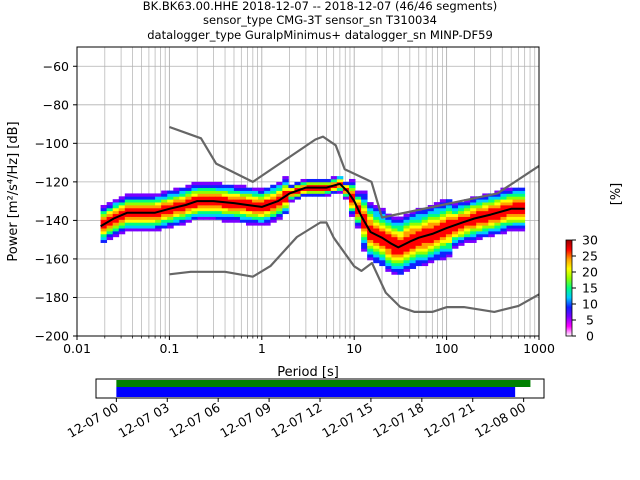 The image size is (640, 480). Describe the element at coordinates (52, 297) in the screenshot. I see `y-tick-label: −180` at that location.